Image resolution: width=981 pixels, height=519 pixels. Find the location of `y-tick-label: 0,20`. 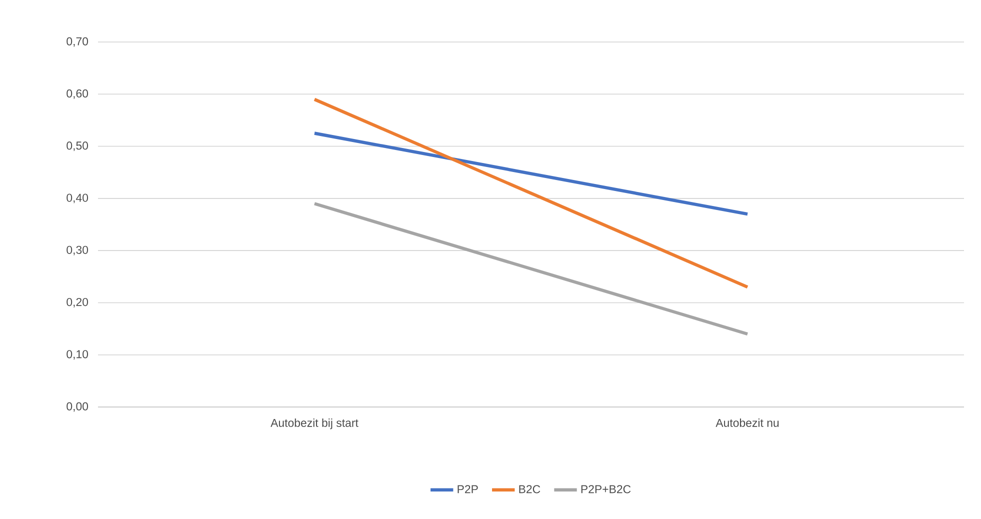

y-tick-label: 0,20 is located at coordinates (77, 303).